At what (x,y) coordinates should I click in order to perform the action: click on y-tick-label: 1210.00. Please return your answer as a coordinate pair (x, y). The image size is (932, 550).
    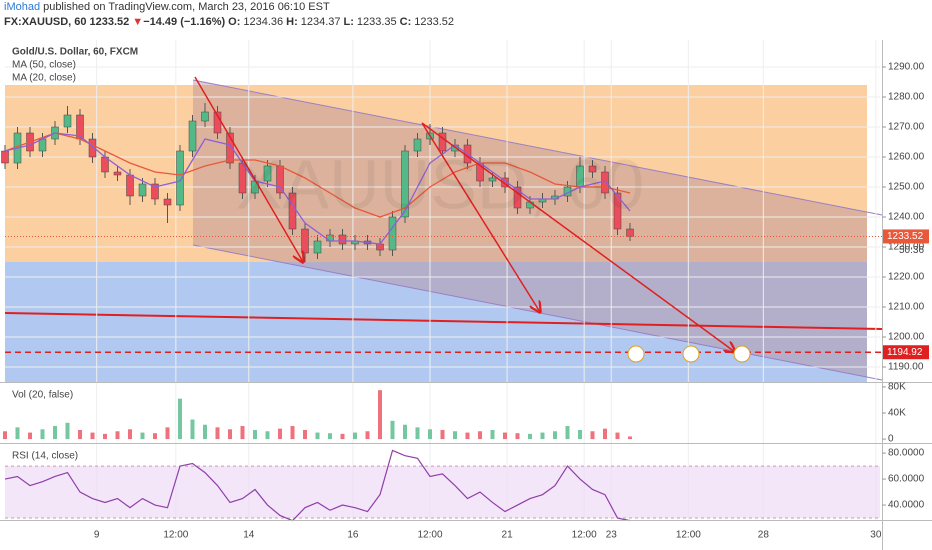
    Looking at the image, I should click on (906, 307).